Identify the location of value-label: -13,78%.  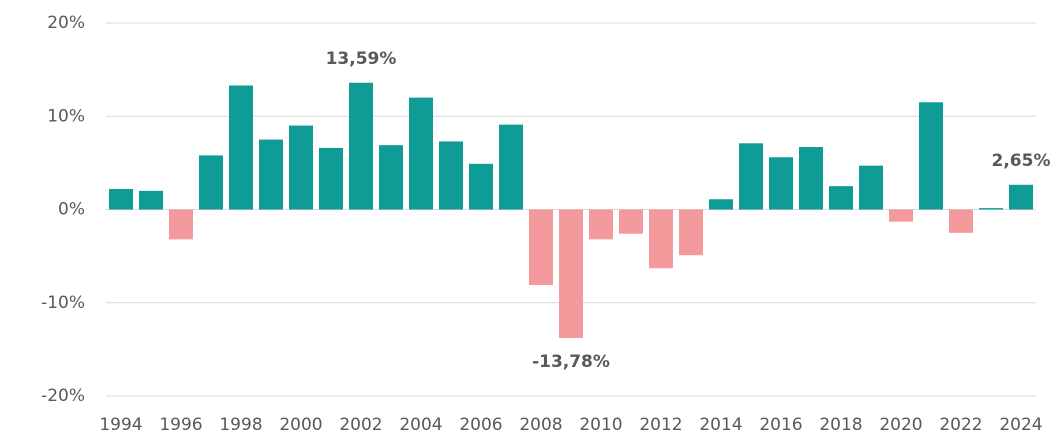
(571, 362).